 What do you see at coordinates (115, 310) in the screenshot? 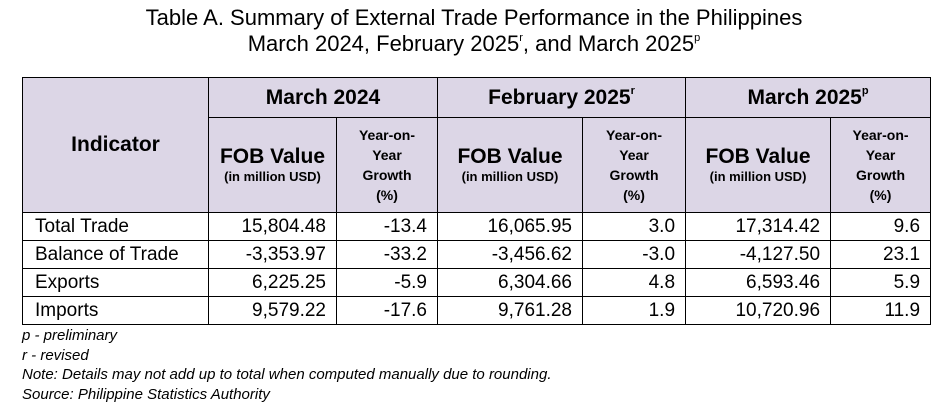
I see `indicator-cell: Imports` at bounding box center [115, 310].